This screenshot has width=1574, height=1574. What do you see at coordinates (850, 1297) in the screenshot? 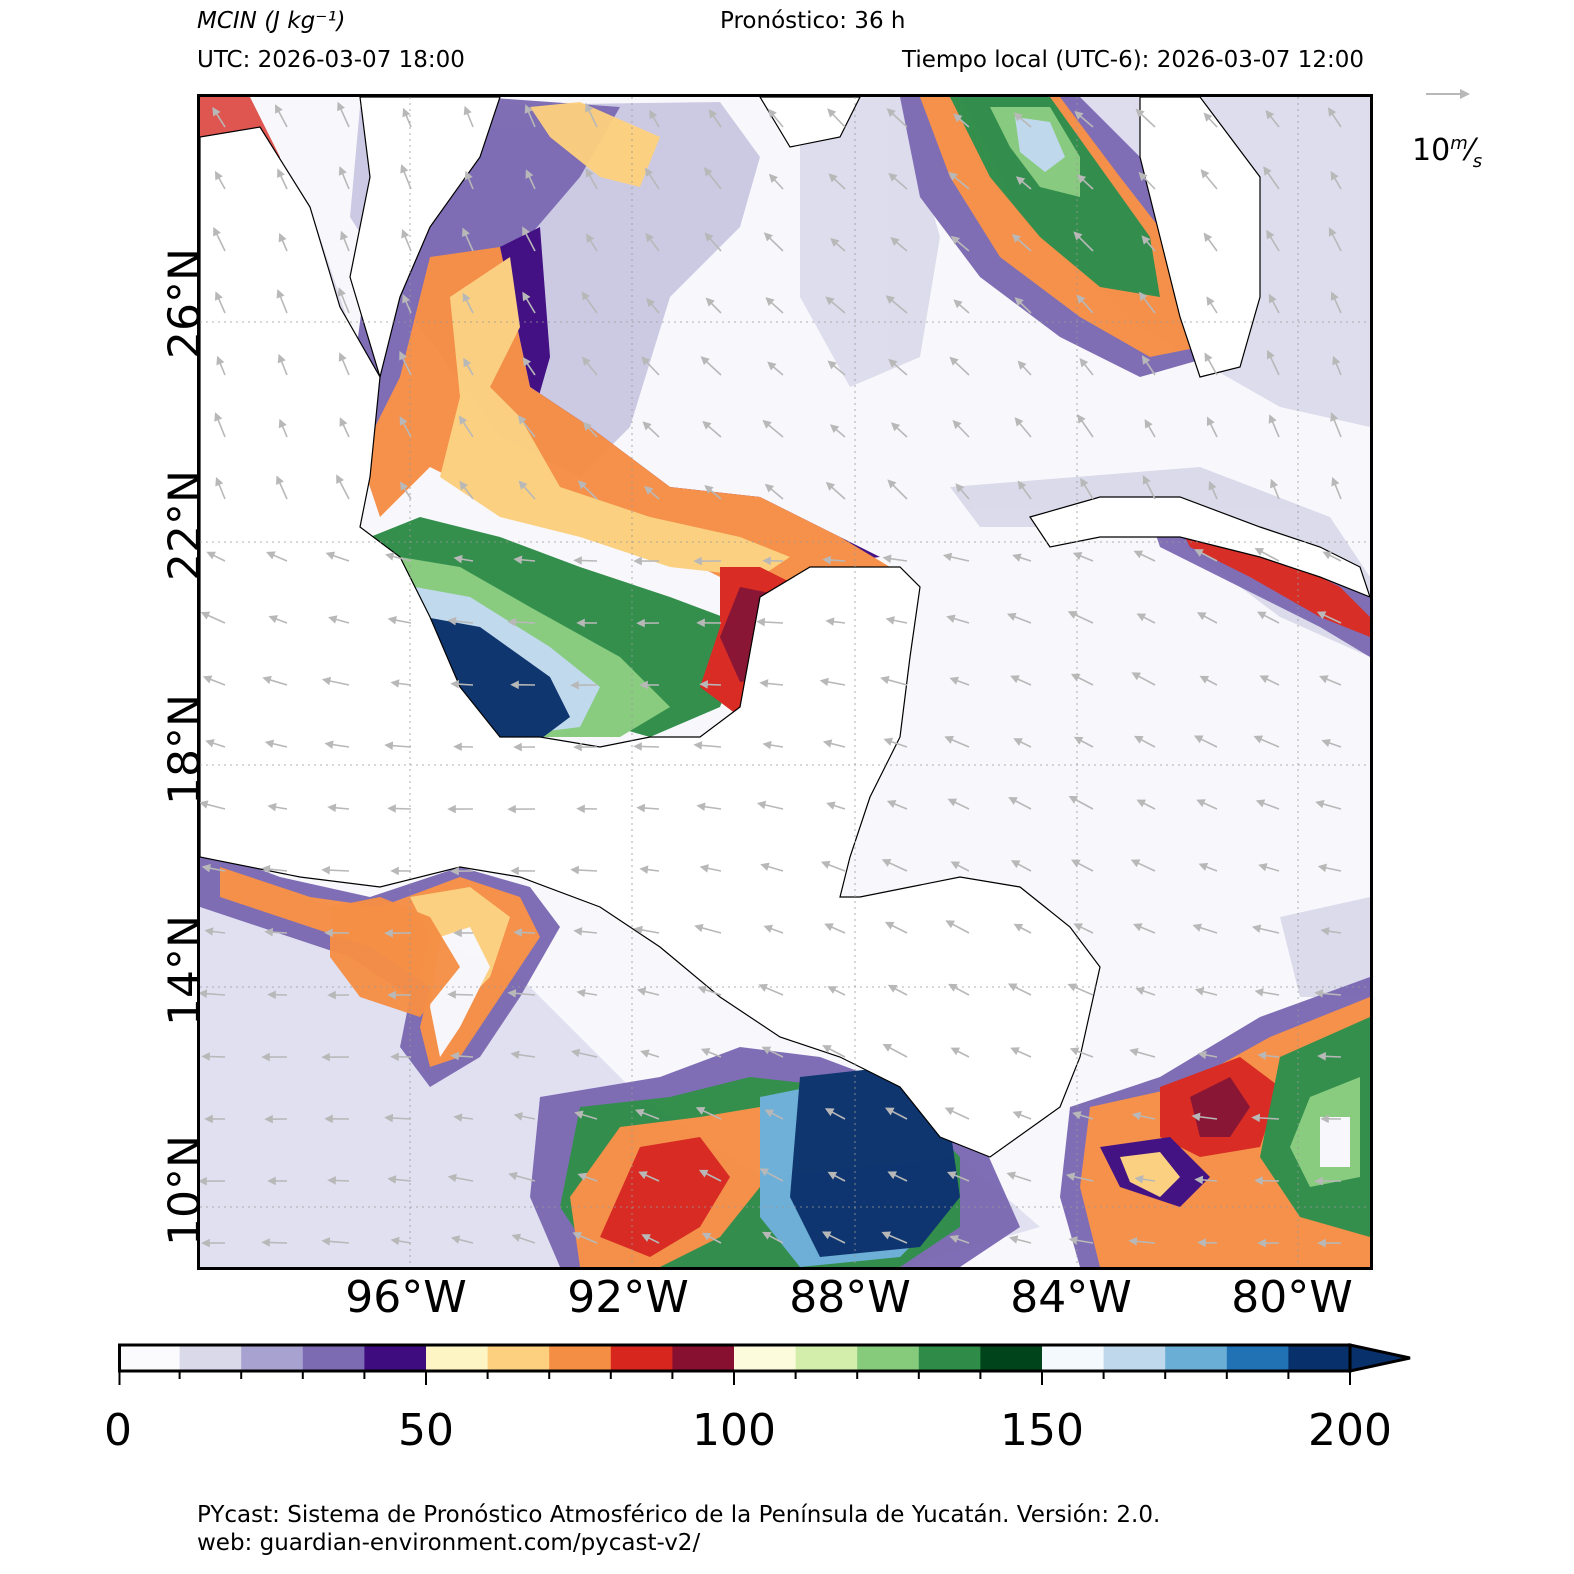
I see `lon-label-88w: 88°W` at bounding box center [850, 1297].